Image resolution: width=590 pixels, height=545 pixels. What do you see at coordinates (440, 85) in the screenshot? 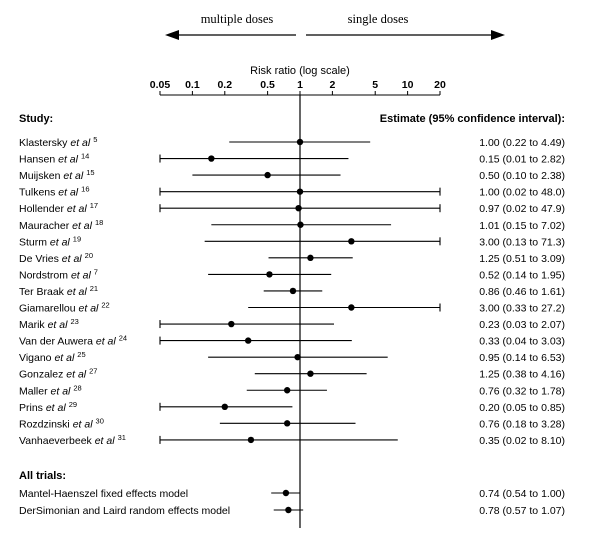
I see `axis-tick-label: 20` at bounding box center [440, 85].